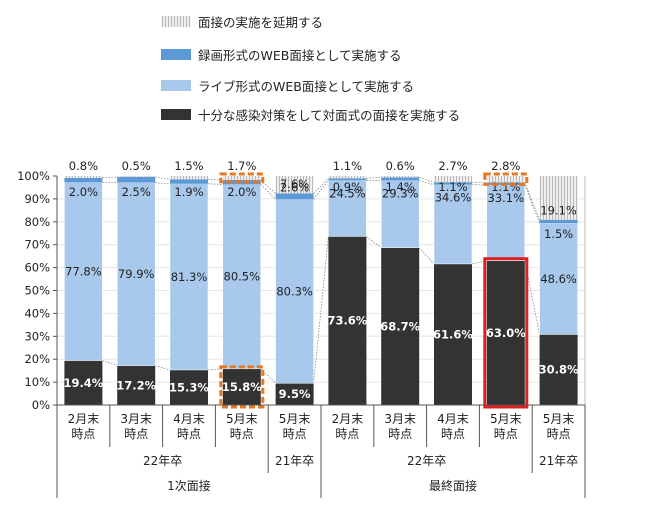 The width and height of the screenshot is (650, 521). What do you see at coordinates (37, 359) in the screenshot?
I see `y-tick-label: 20%` at bounding box center [37, 359].